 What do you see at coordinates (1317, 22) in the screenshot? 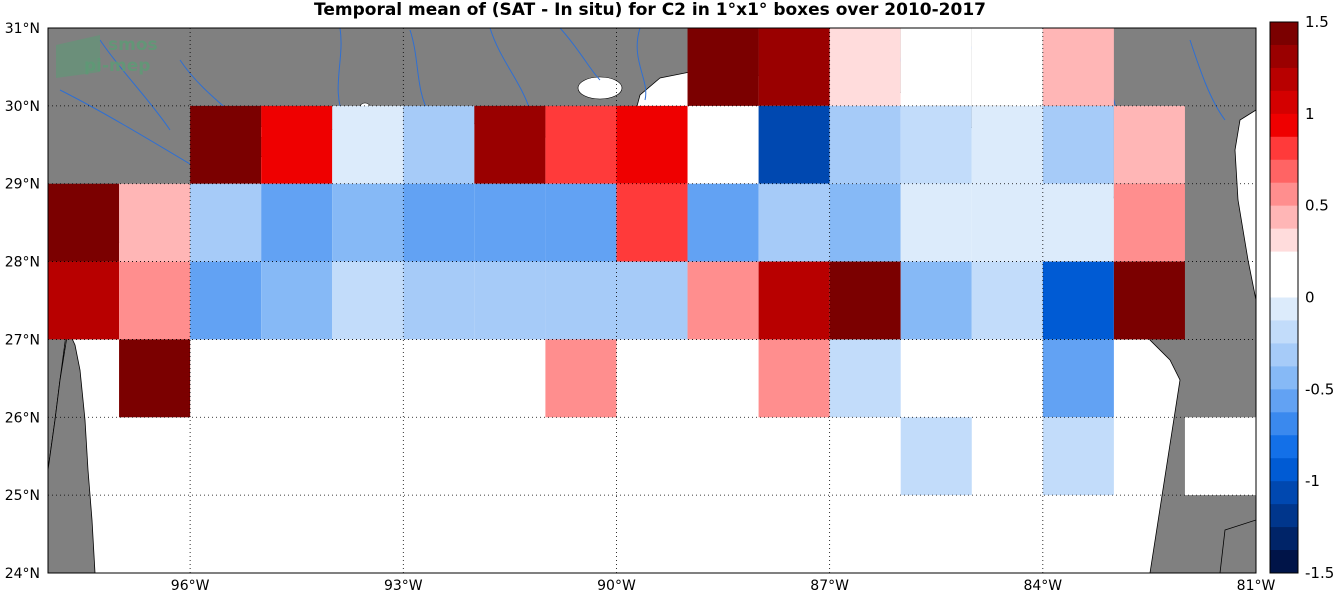
I see `colorbar-tick-label: 1.5` at bounding box center [1317, 22].